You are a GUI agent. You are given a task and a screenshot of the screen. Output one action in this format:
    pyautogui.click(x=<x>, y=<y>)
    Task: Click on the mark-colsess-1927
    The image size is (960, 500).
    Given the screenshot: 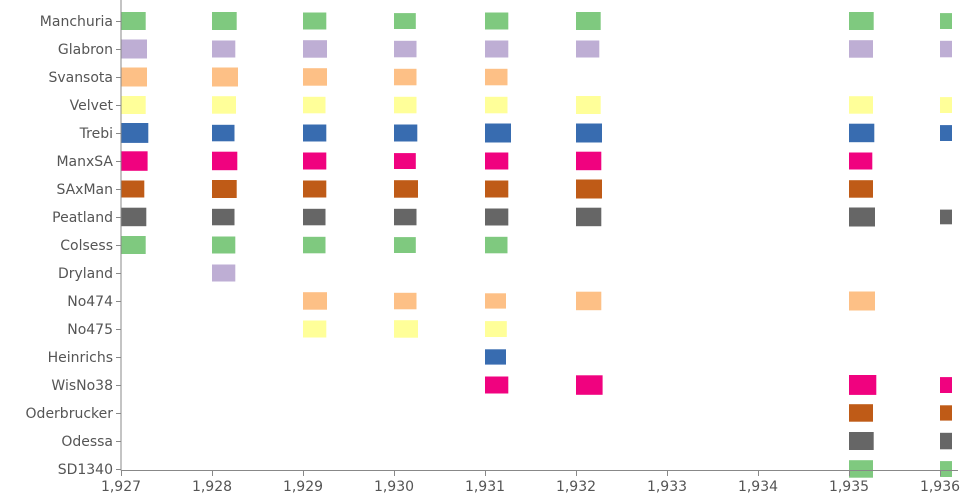 What is the action you would take?
    pyautogui.click(x=133, y=245)
    